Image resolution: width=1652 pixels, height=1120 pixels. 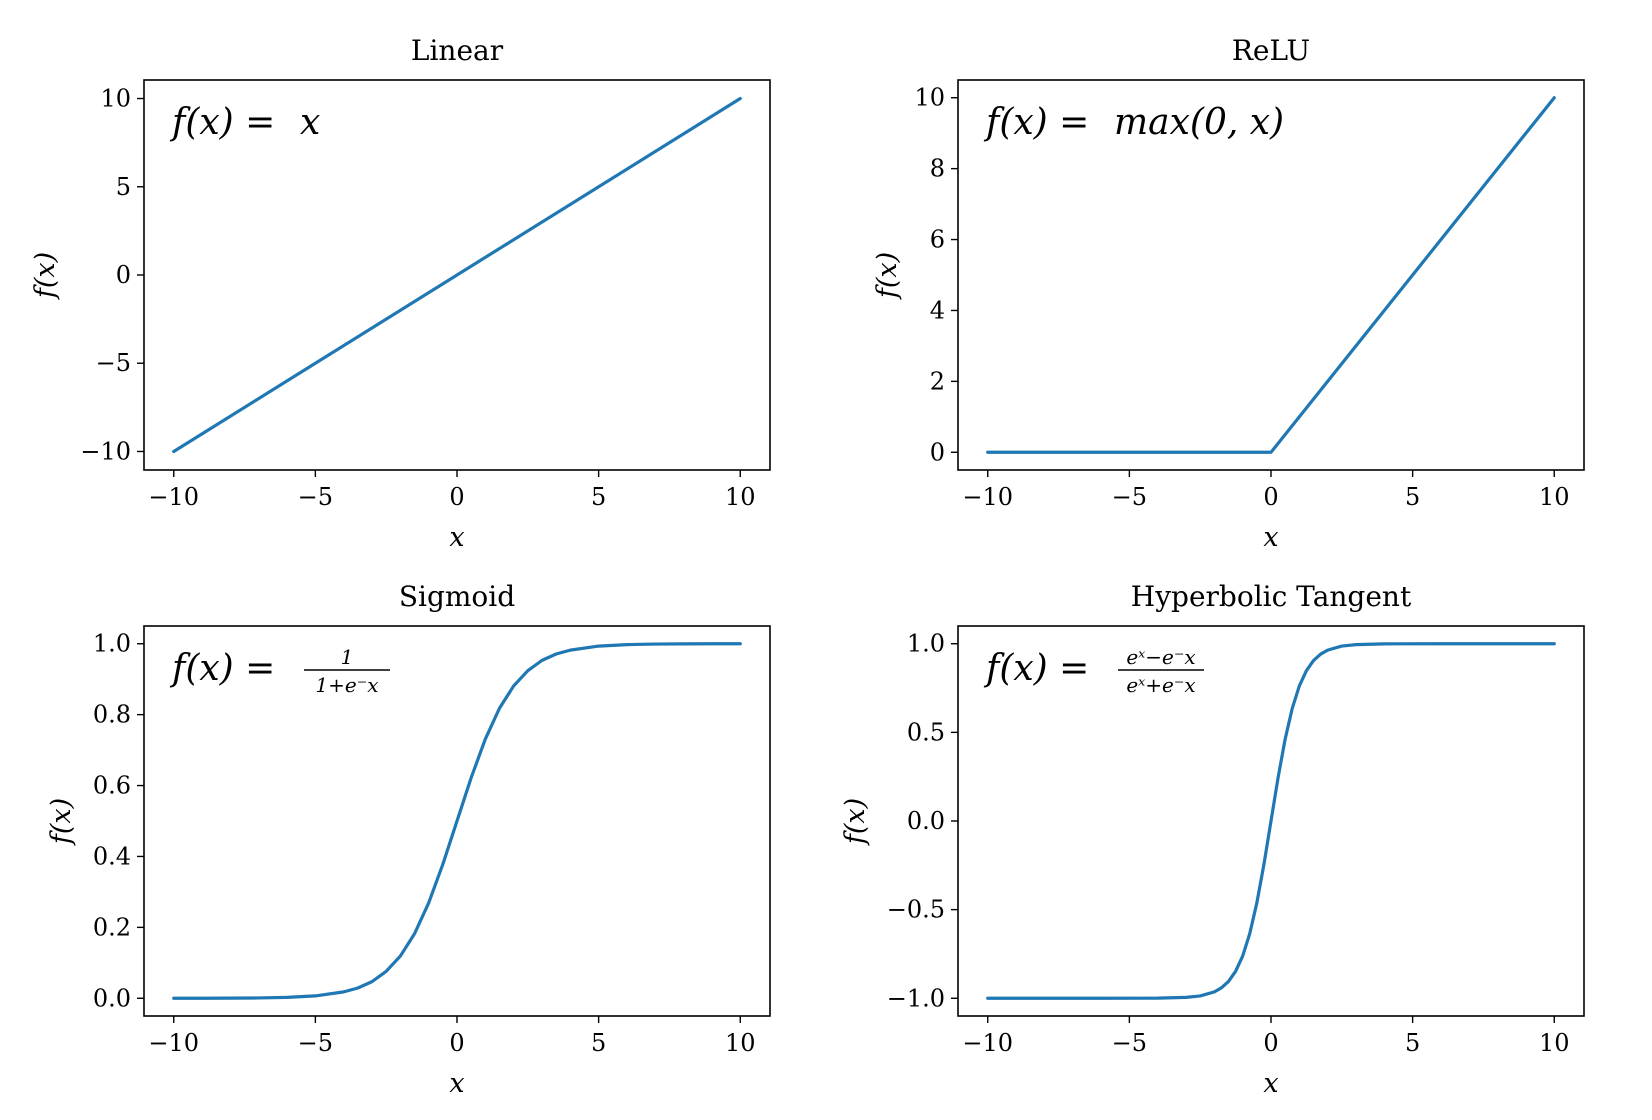 I want to click on y-tick-label: 0.2, so click(x=112, y=927).